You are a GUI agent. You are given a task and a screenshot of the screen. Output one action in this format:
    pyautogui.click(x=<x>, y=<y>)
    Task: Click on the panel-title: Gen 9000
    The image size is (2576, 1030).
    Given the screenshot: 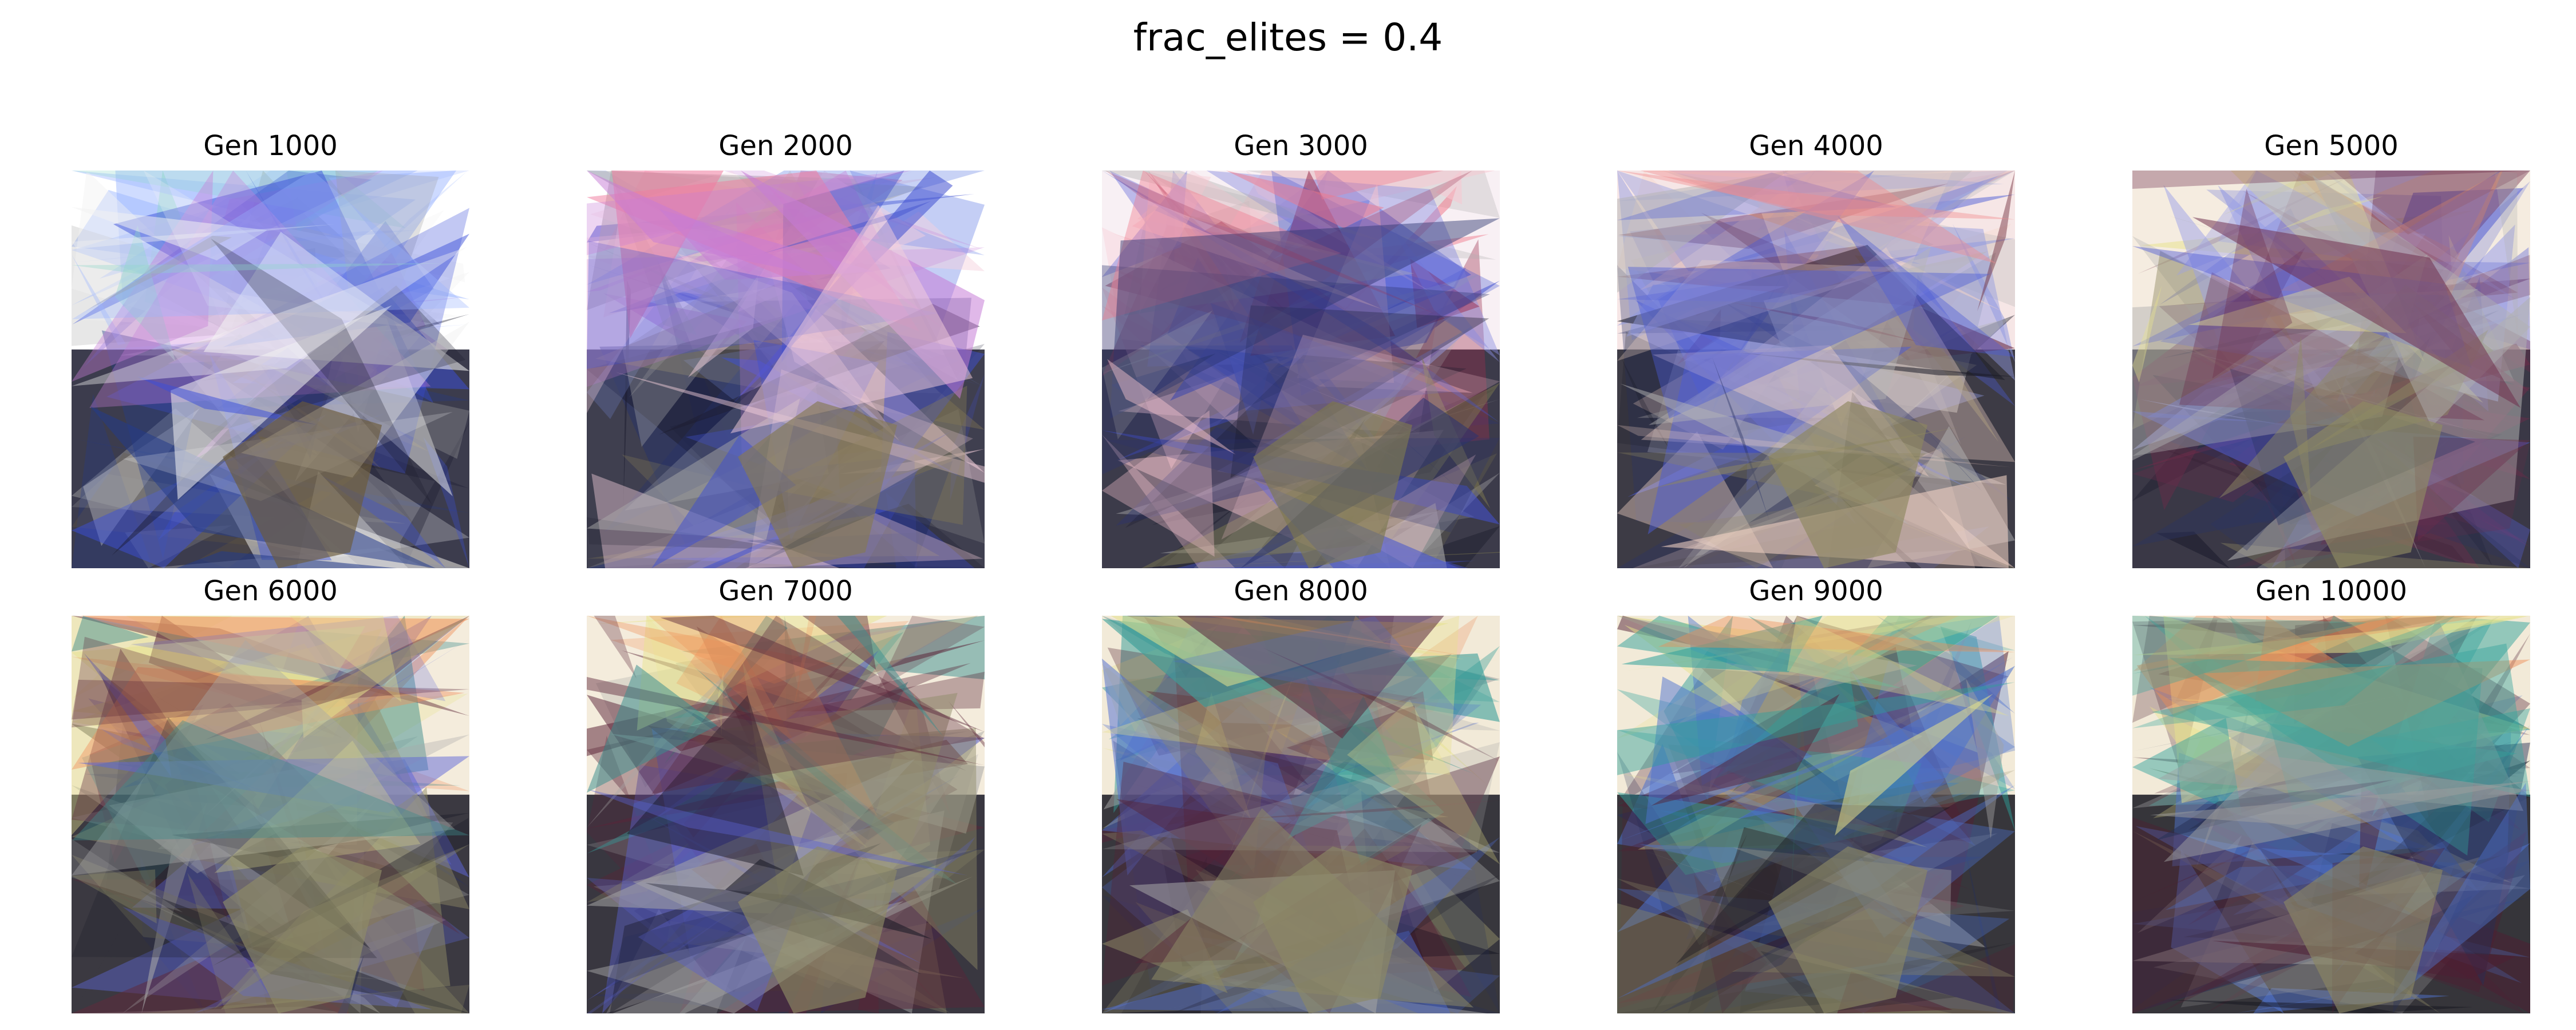 What is the action you would take?
    pyautogui.click(x=1816, y=591)
    